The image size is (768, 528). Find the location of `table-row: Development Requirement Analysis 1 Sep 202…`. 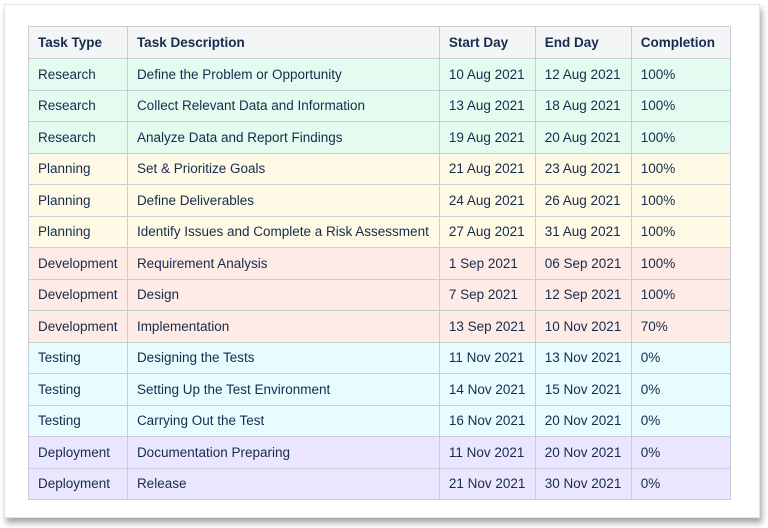

table-row: Development Requirement Analysis 1 Sep 202… is located at coordinates (380, 263).